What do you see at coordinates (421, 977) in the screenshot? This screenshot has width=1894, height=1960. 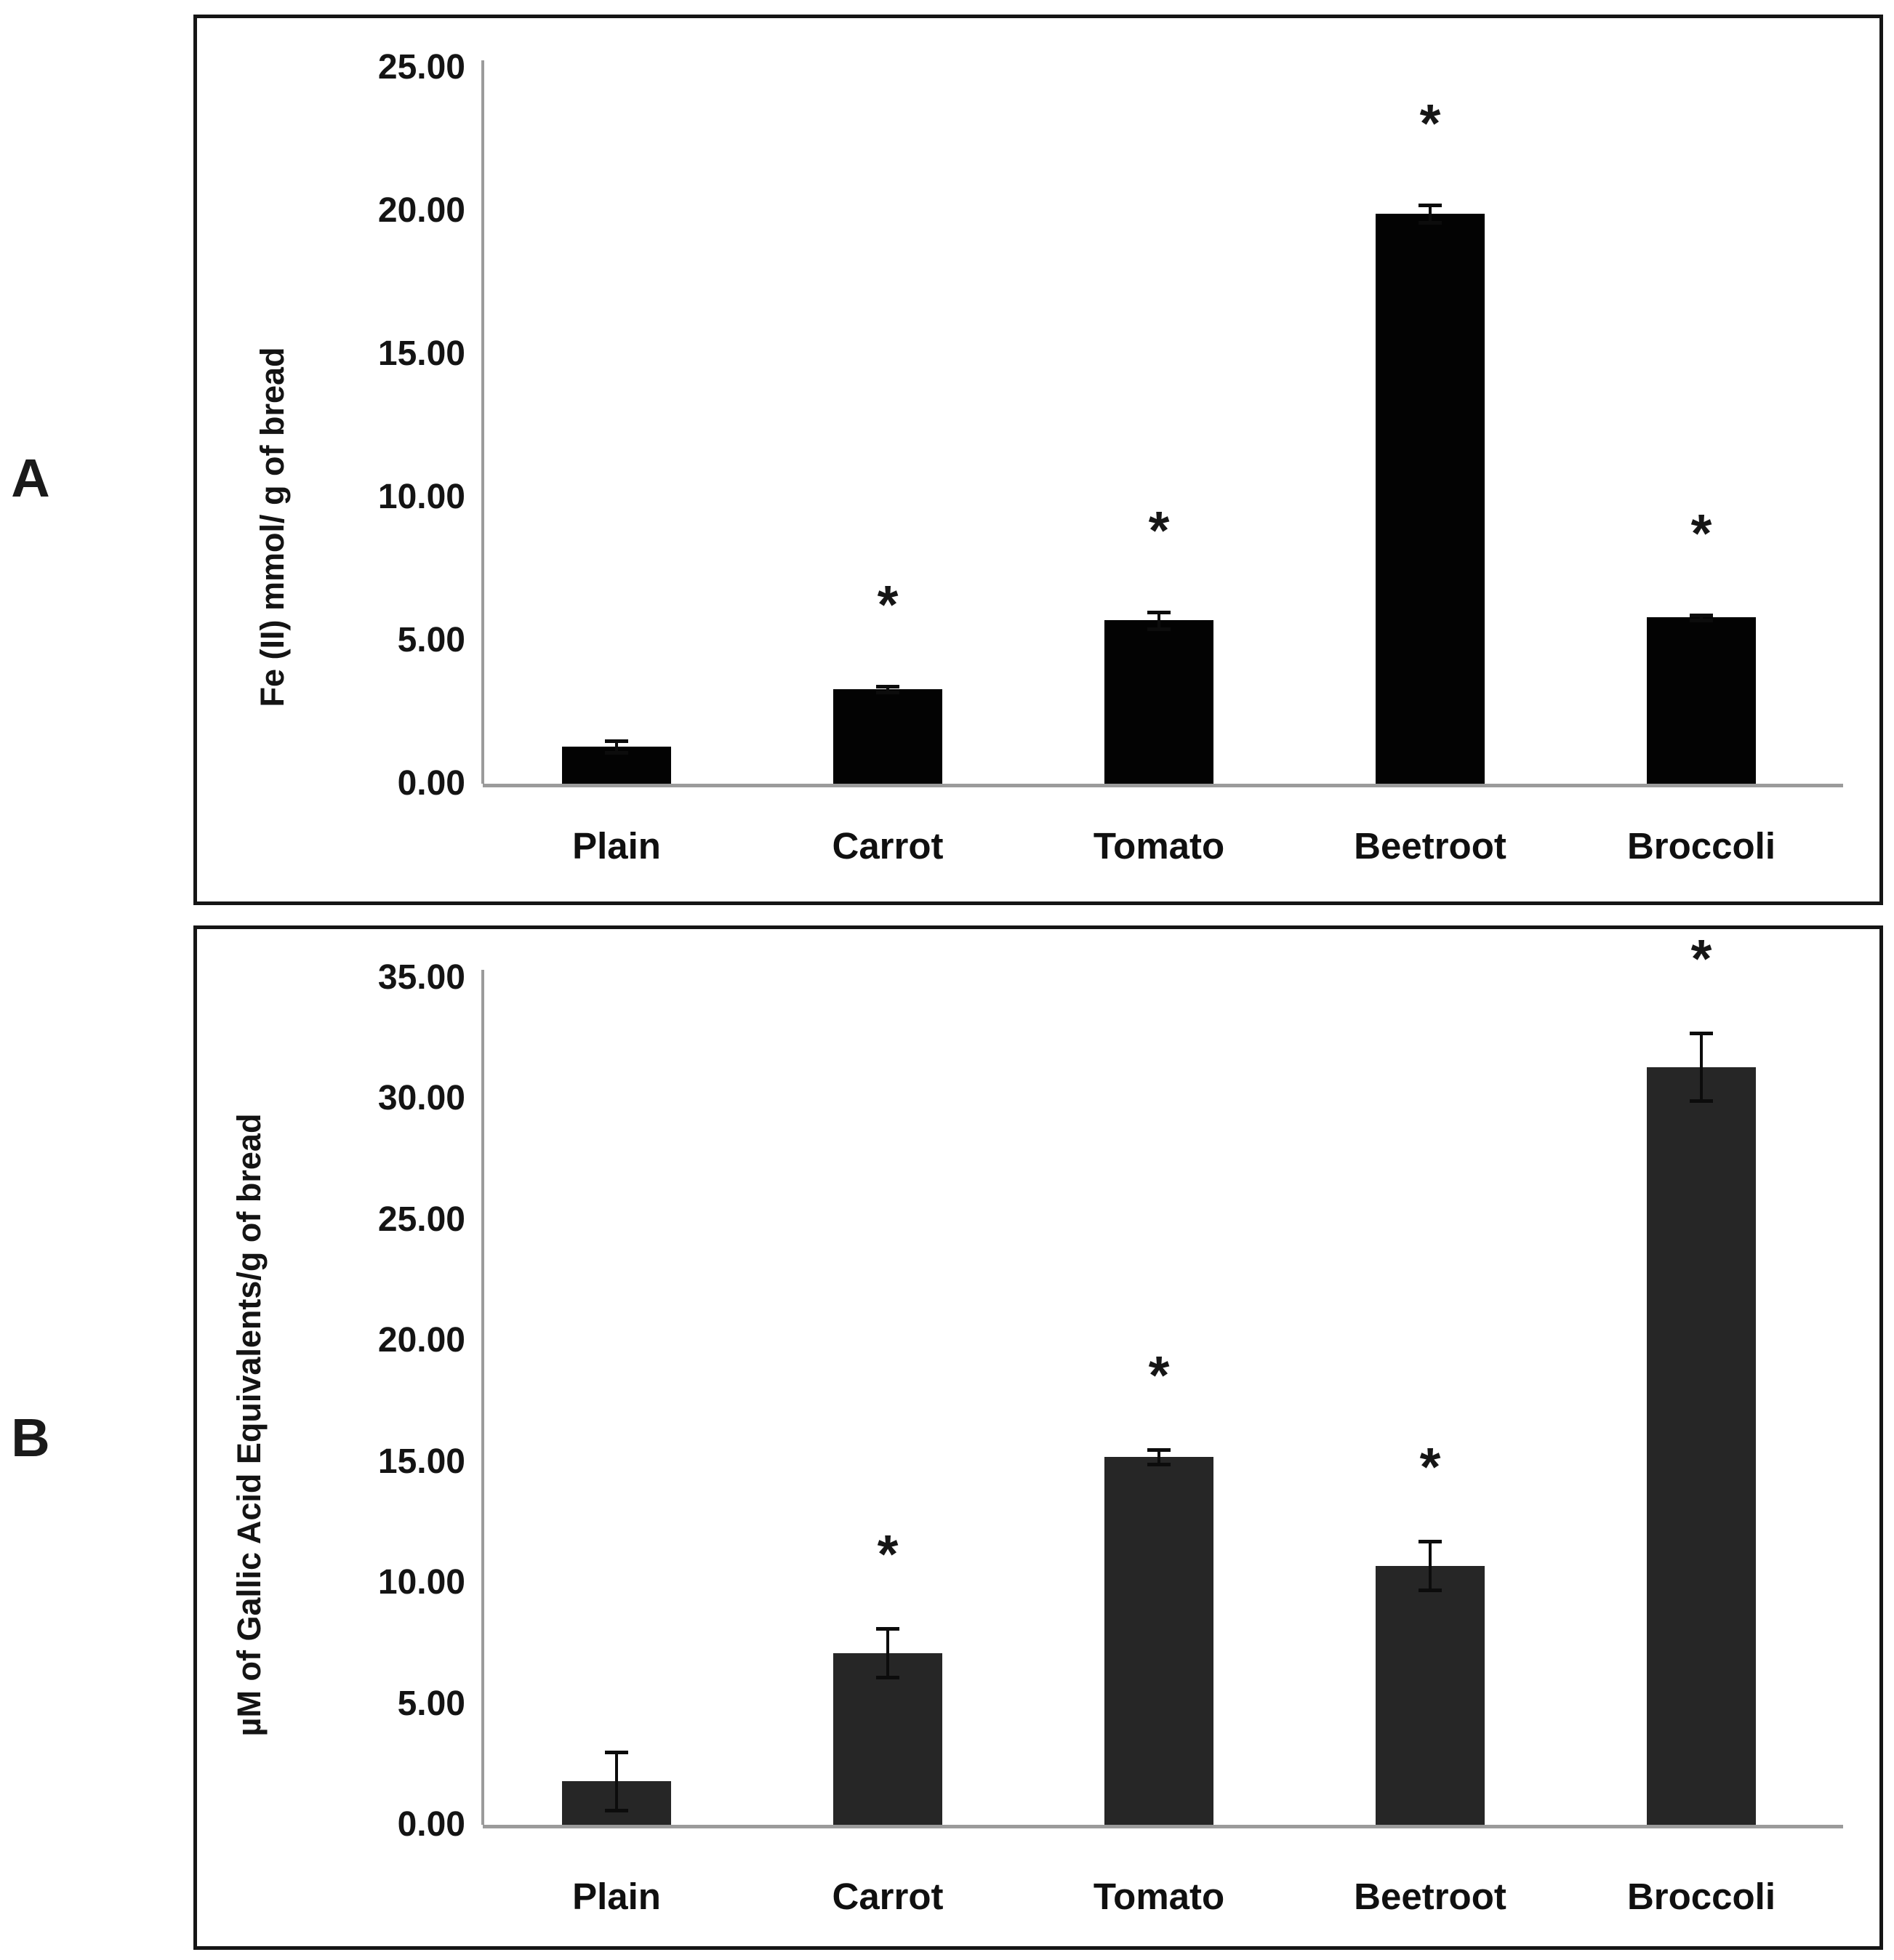 I see `y-tick-label: 35.00` at bounding box center [421, 977].